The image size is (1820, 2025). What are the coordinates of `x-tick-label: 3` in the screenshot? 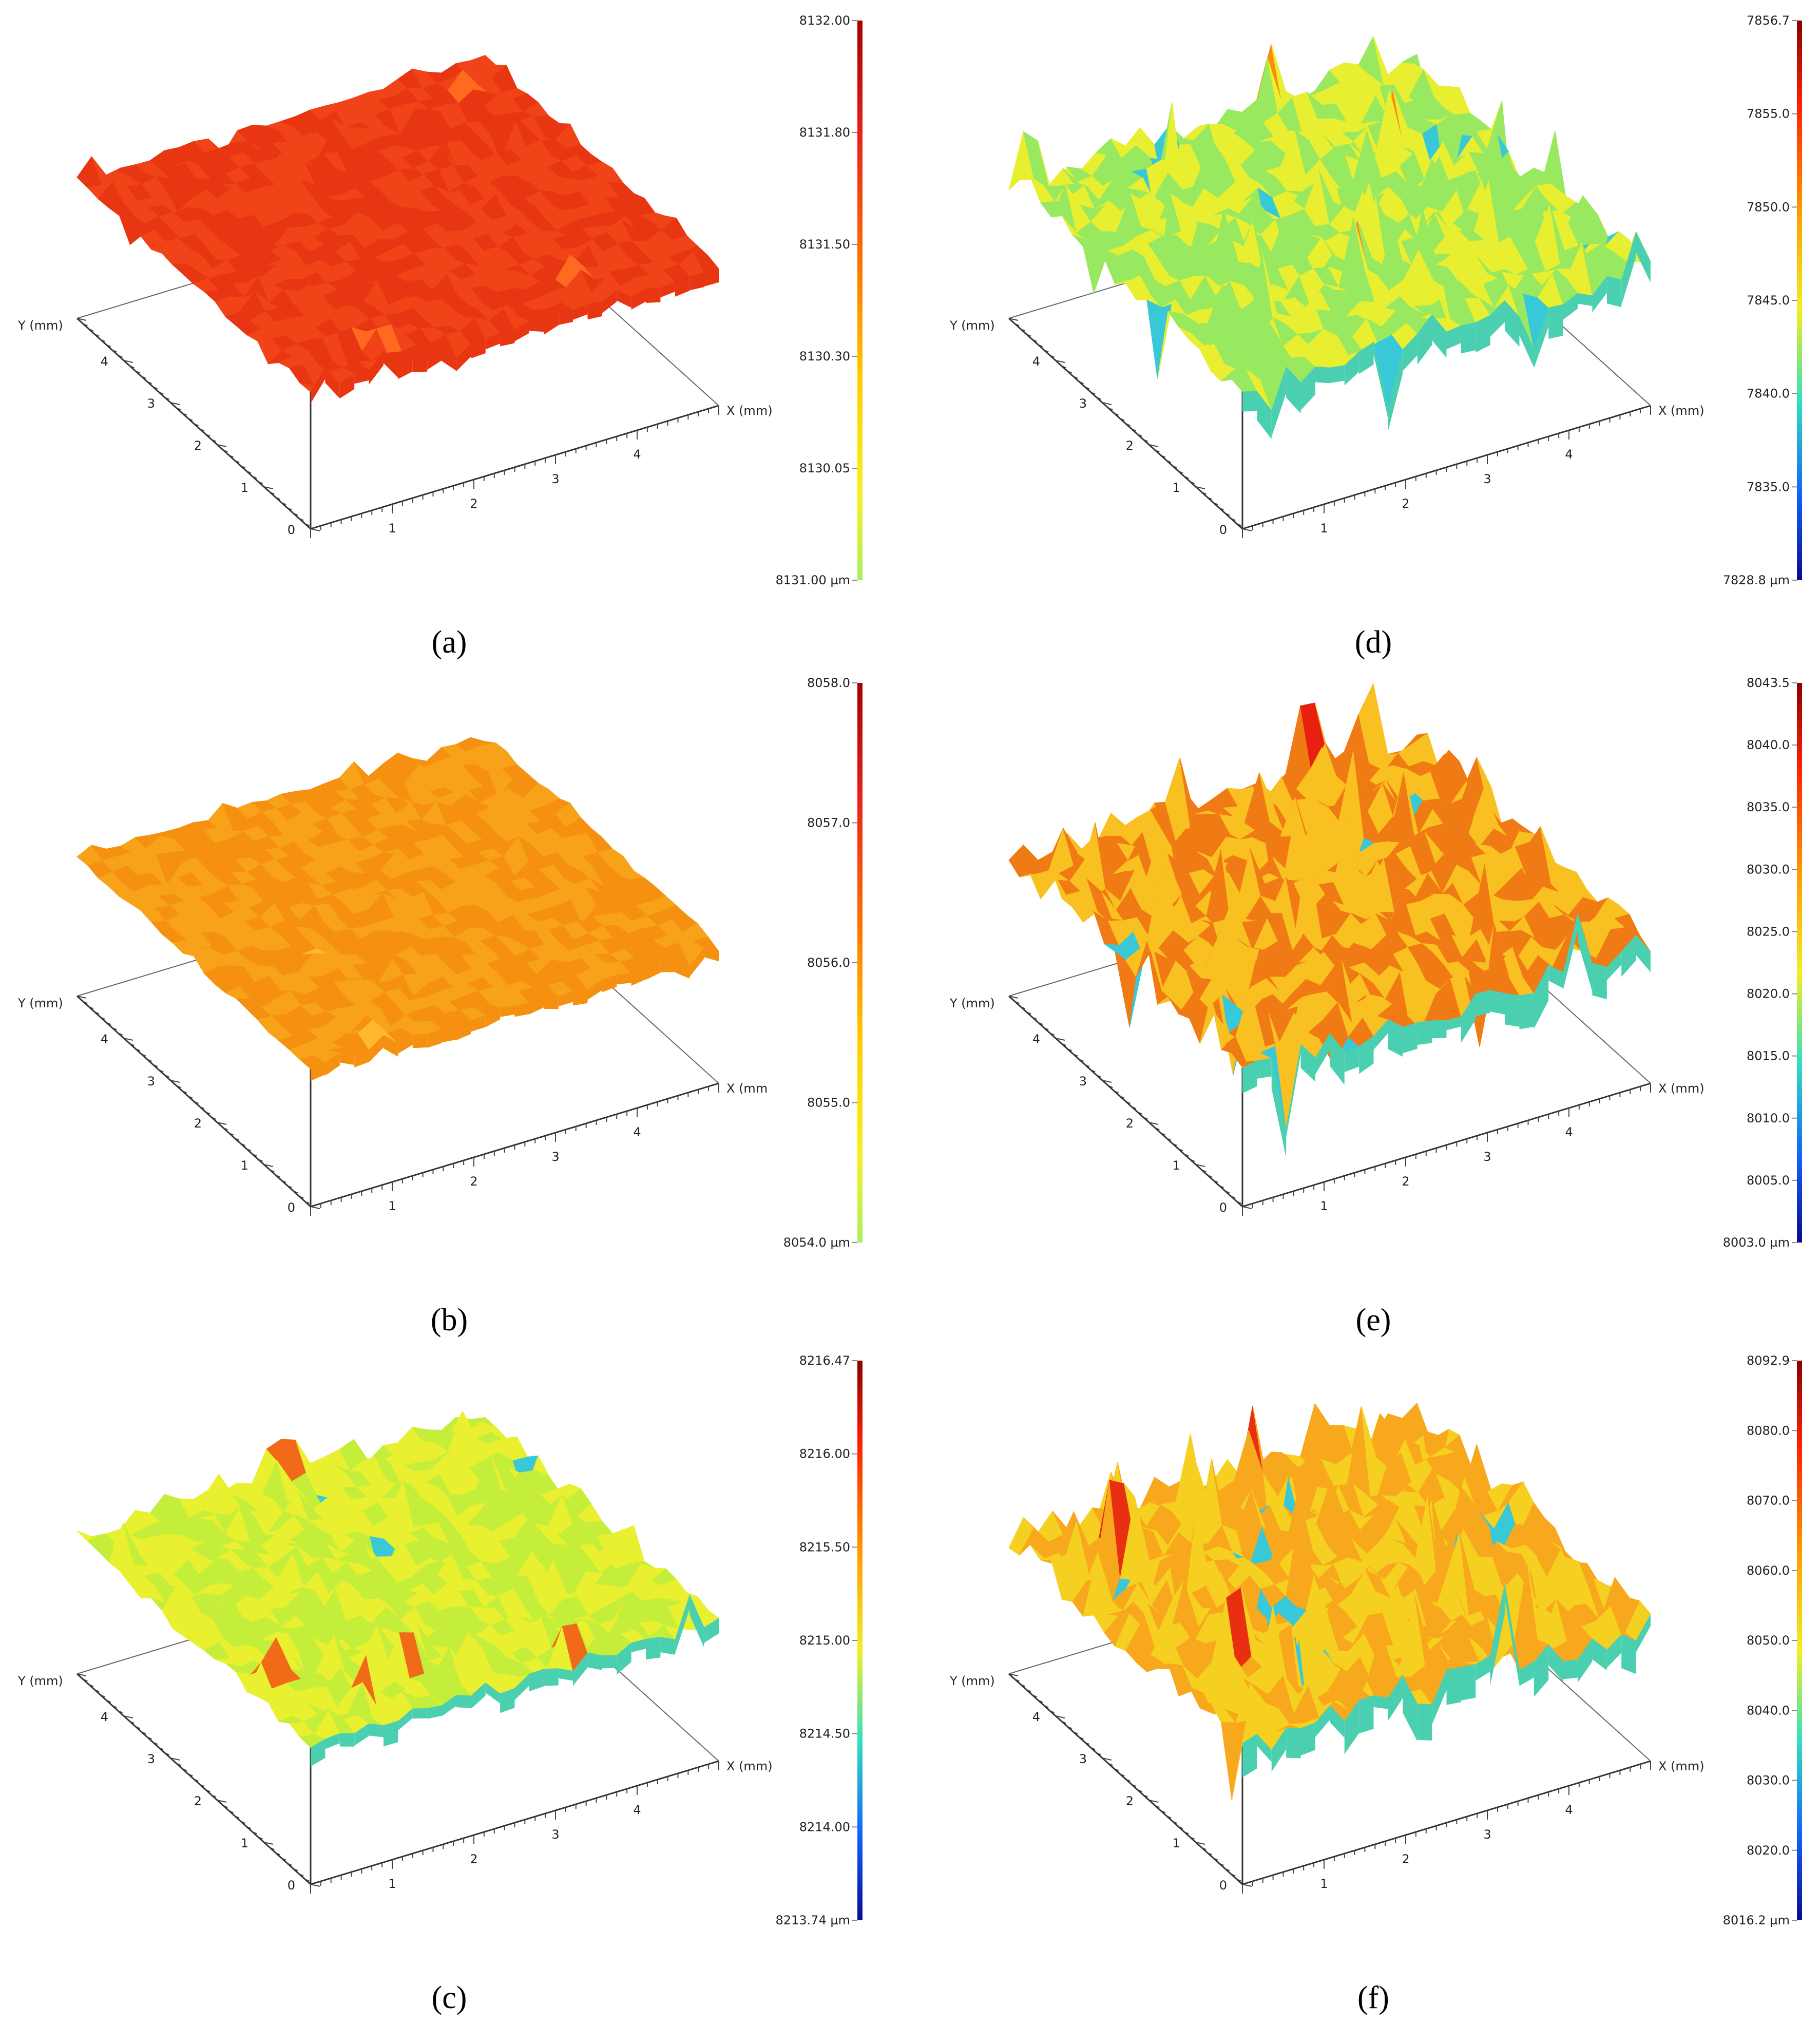 It's located at (1487, 1834).